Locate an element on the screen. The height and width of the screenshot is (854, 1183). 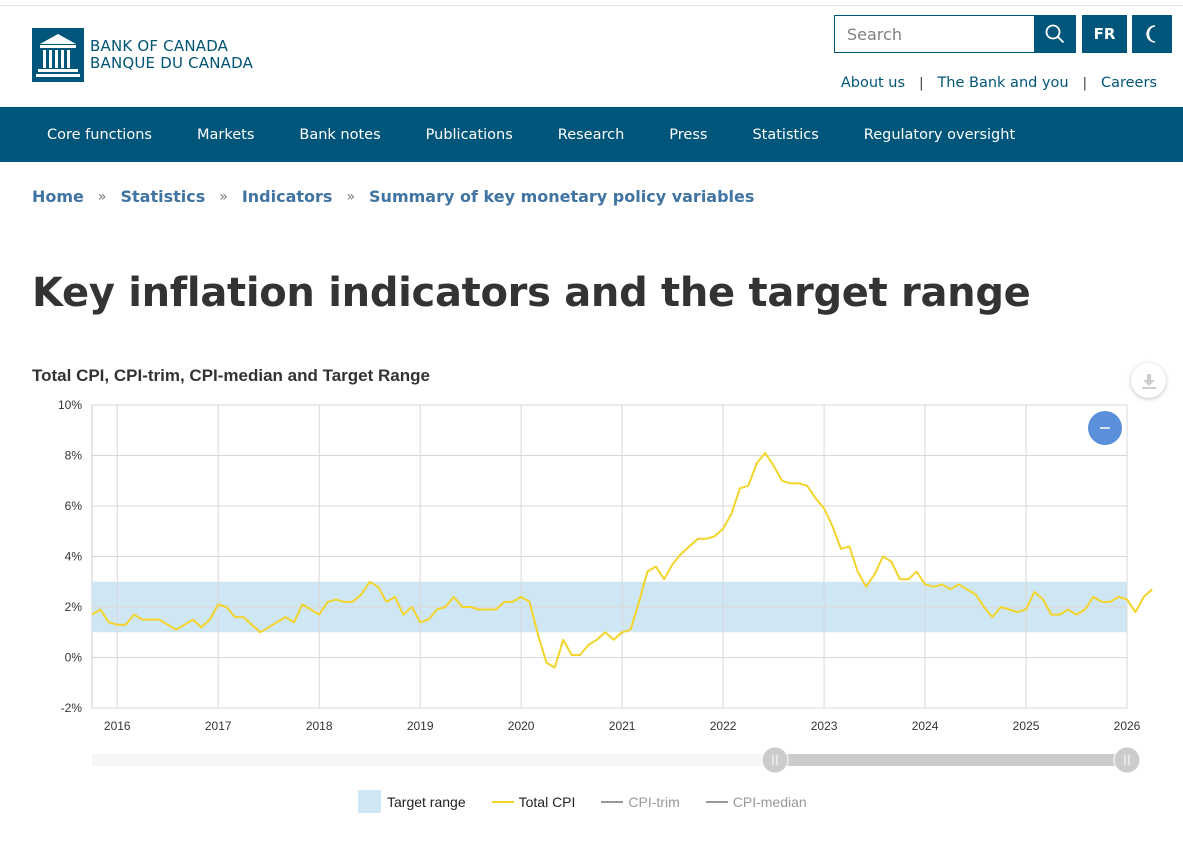
x-tick-label: 2016 is located at coordinates (117, 726).